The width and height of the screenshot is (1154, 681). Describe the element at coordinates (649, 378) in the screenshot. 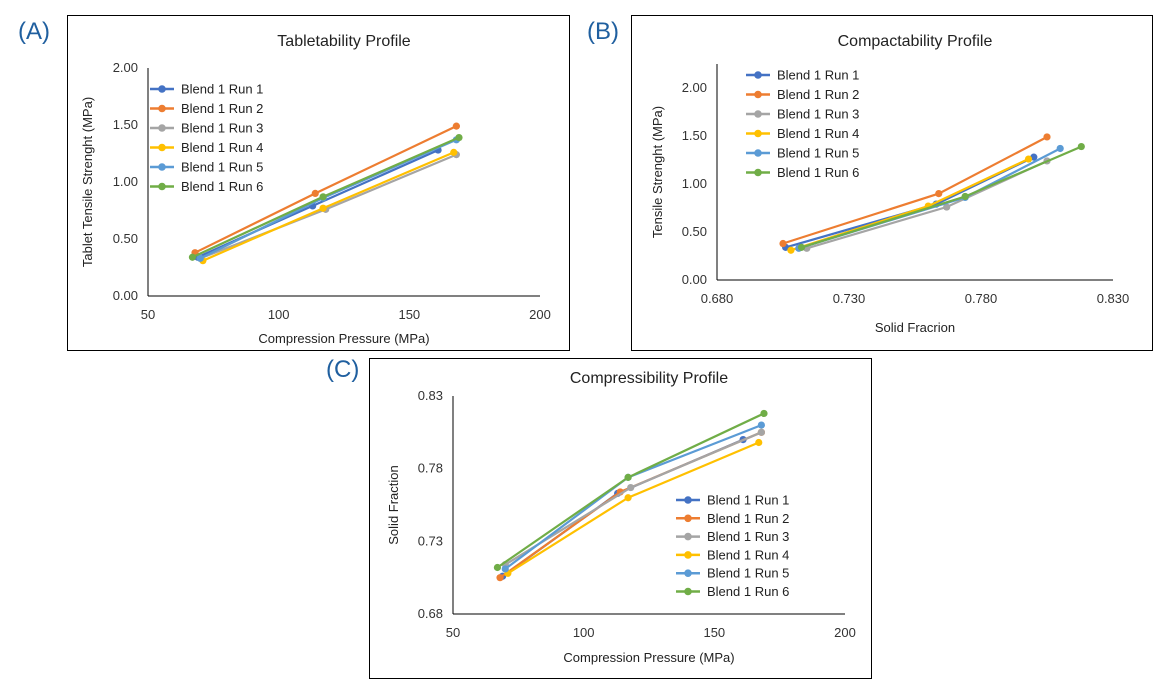

I see `chart-title: Compressibility Profile` at that location.